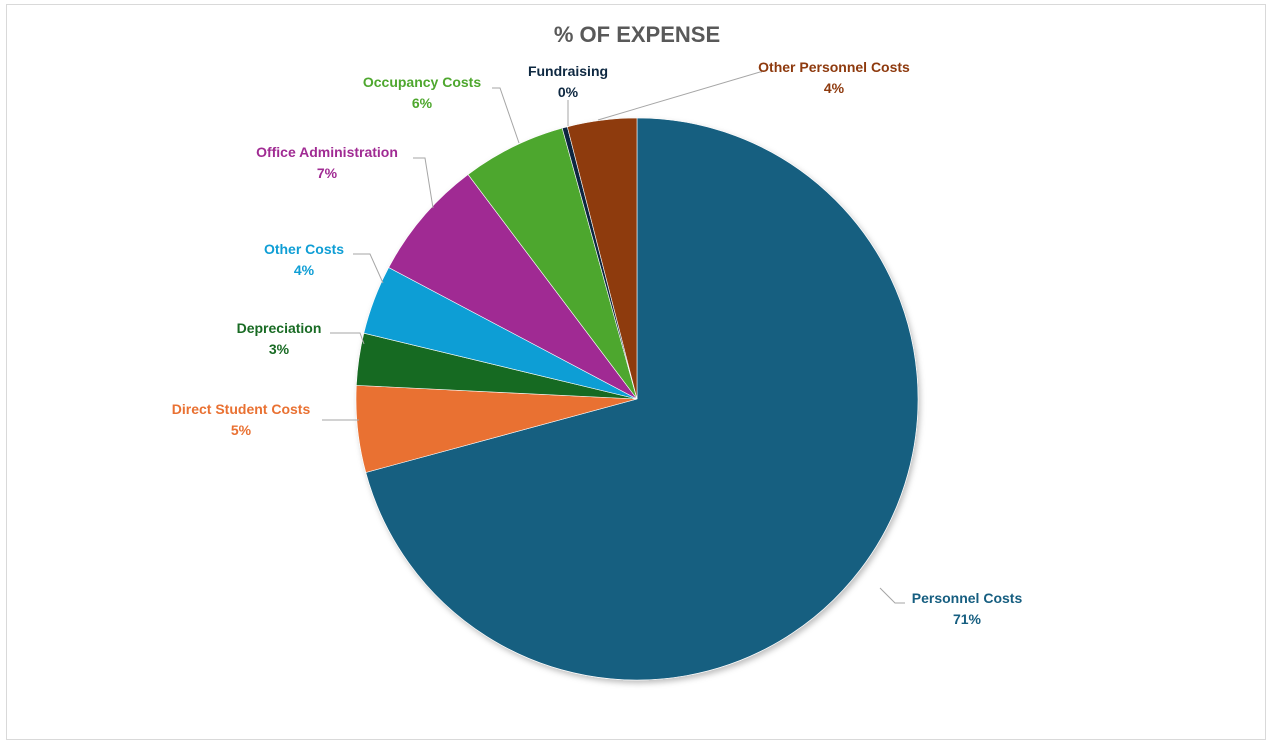  Describe the element at coordinates (513, 287) in the screenshot. I see `pie-slice-office-administration` at that location.